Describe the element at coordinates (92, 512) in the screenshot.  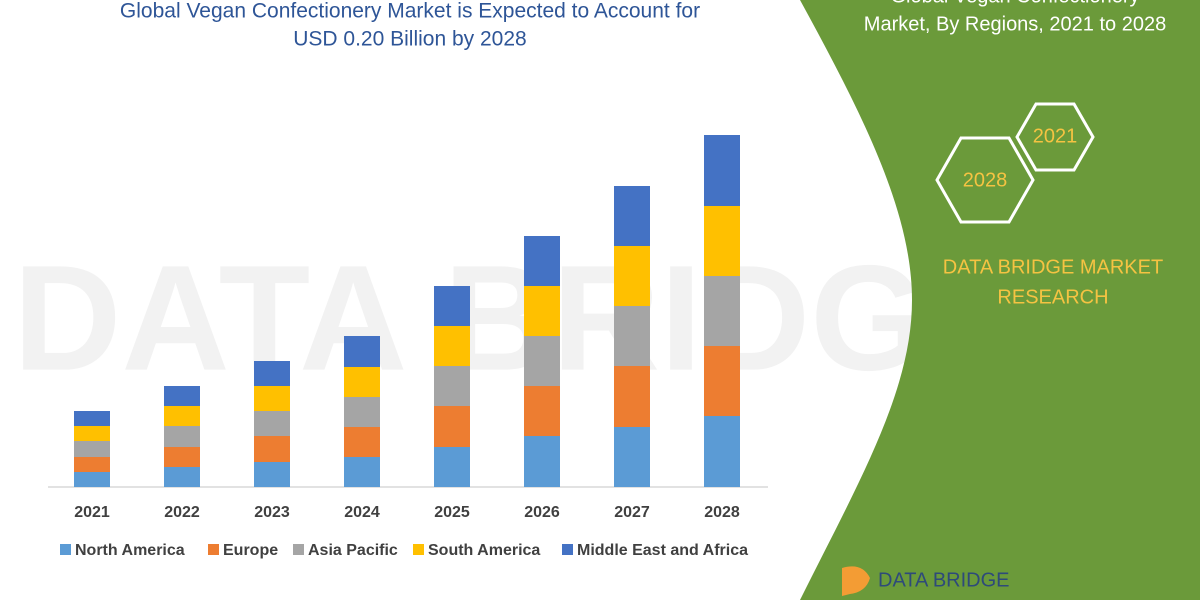
I see `x-tick-label: 2021` at that location.